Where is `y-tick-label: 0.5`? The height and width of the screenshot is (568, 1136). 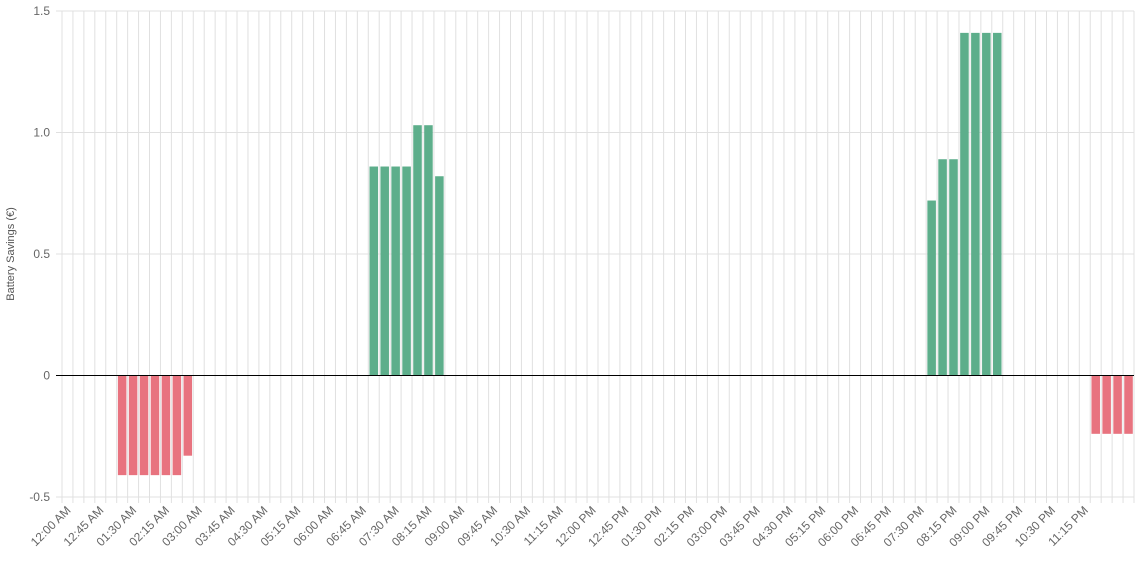 y-tick-label: 0.5 is located at coordinates (41, 254).